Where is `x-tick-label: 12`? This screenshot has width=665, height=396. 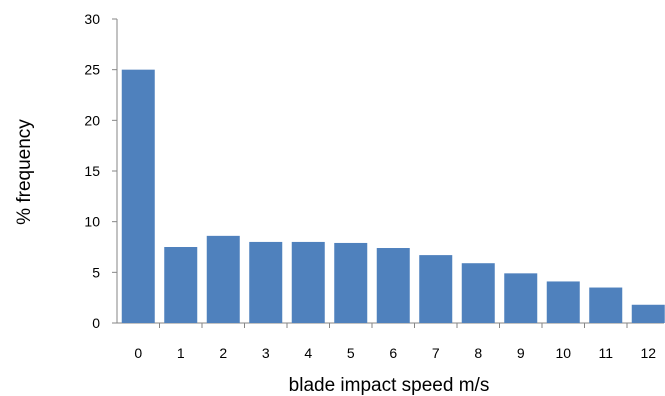 x-tick-label: 12 is located at coordinates (648, 353).